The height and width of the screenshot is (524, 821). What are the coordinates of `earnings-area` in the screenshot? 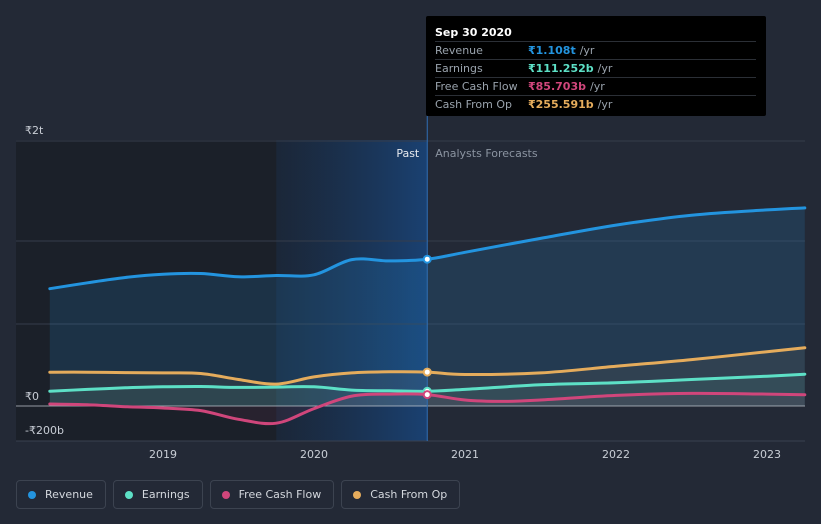 It's located at (427, 390).